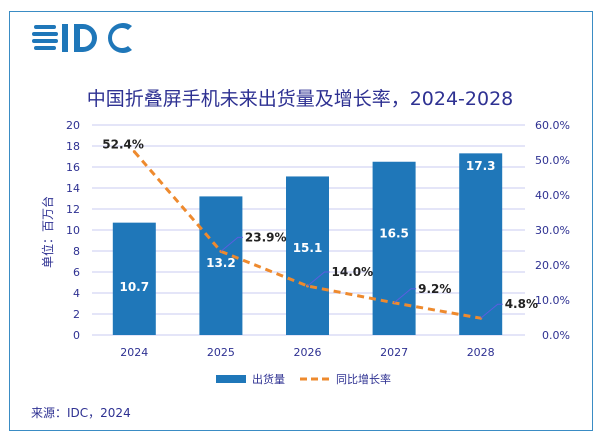 The image size is (600, 444). I want to click on source-note: 来源：IDC，2024, so click(81, 413).